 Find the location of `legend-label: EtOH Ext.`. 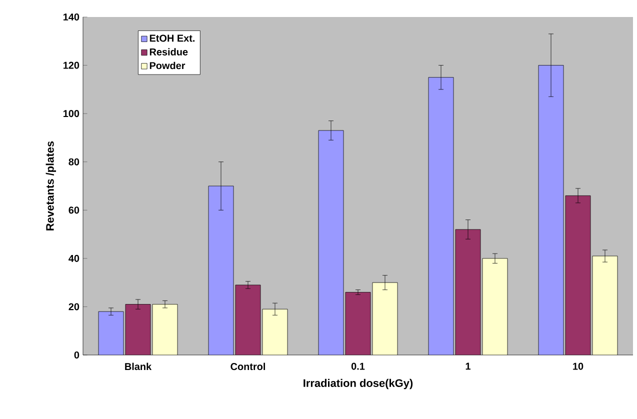

legend-label: EtOH Ext. is located at coordinates (172, 38).